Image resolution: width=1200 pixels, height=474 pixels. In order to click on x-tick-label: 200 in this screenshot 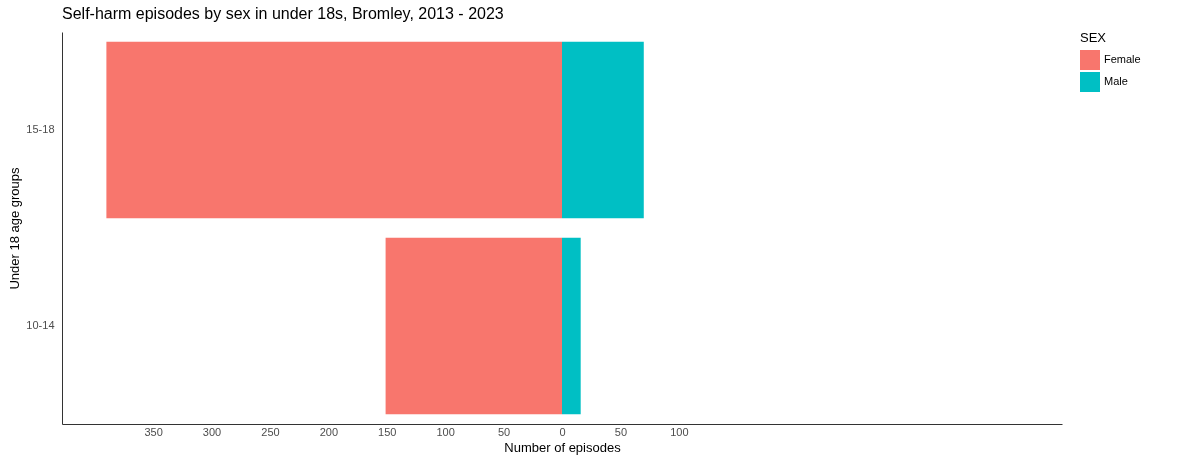, I will do `click(329, 431)`.